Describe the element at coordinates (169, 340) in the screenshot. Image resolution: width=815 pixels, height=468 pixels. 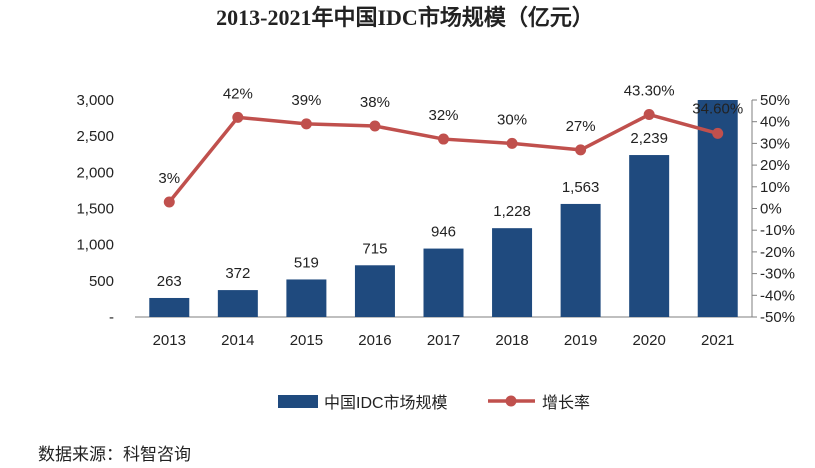
I see `x-tick-label: 2013` at that location.